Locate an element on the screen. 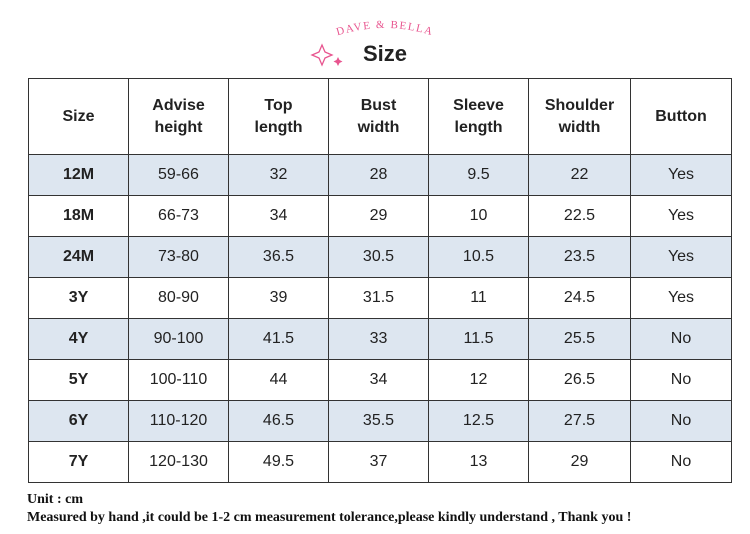  unit-note: Unit : cm is located at coordinates (55, 499).